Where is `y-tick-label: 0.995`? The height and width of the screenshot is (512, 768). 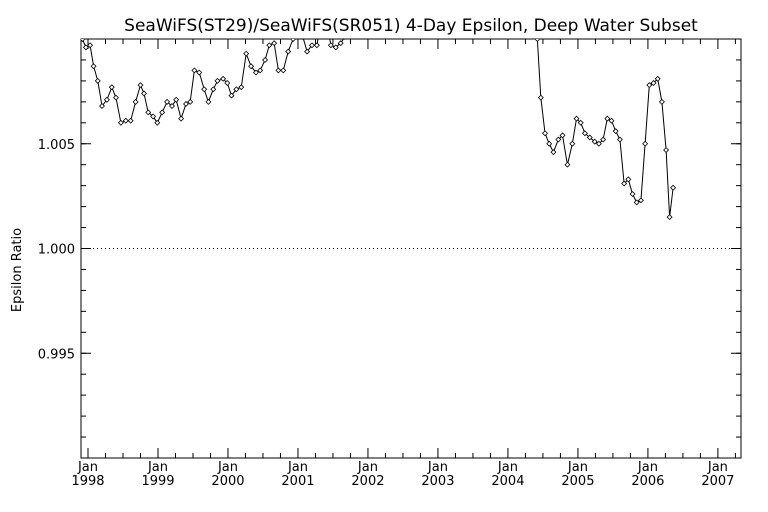
y-tick-label: 0.995 is located at coordinates (56, 354).